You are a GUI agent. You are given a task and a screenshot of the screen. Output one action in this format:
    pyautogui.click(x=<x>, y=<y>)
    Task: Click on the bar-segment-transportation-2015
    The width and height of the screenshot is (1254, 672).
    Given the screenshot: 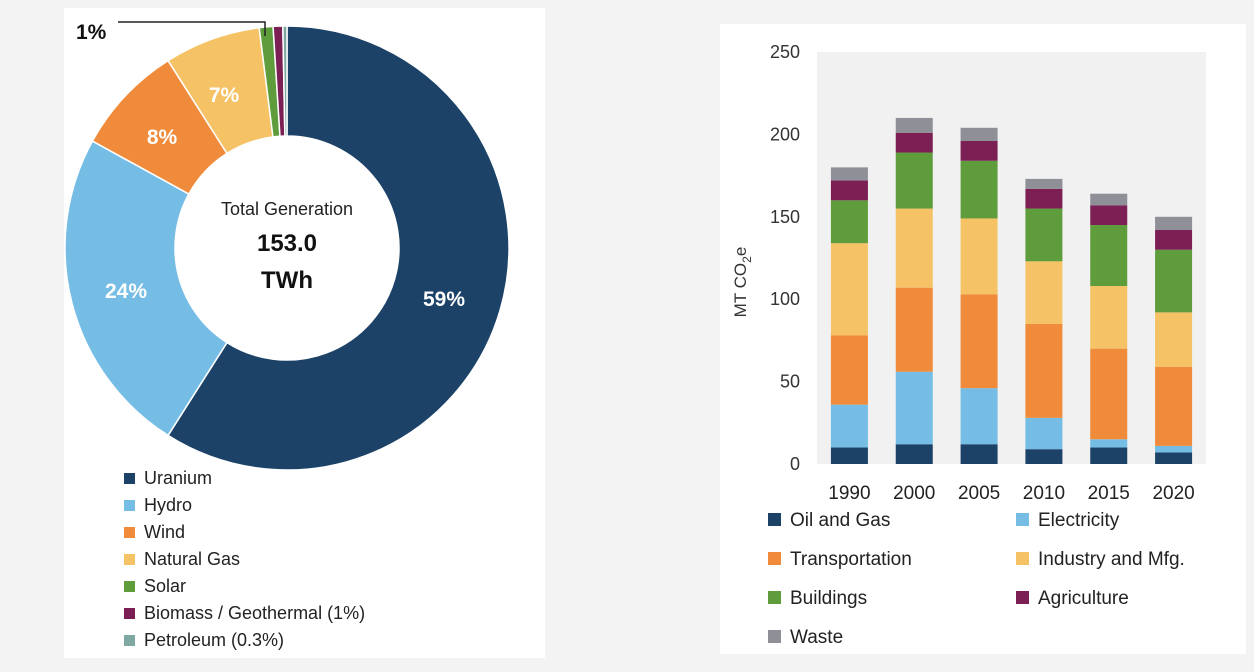 What is the action you would take?
    pyautogui.click(x=1109, y=394)
    